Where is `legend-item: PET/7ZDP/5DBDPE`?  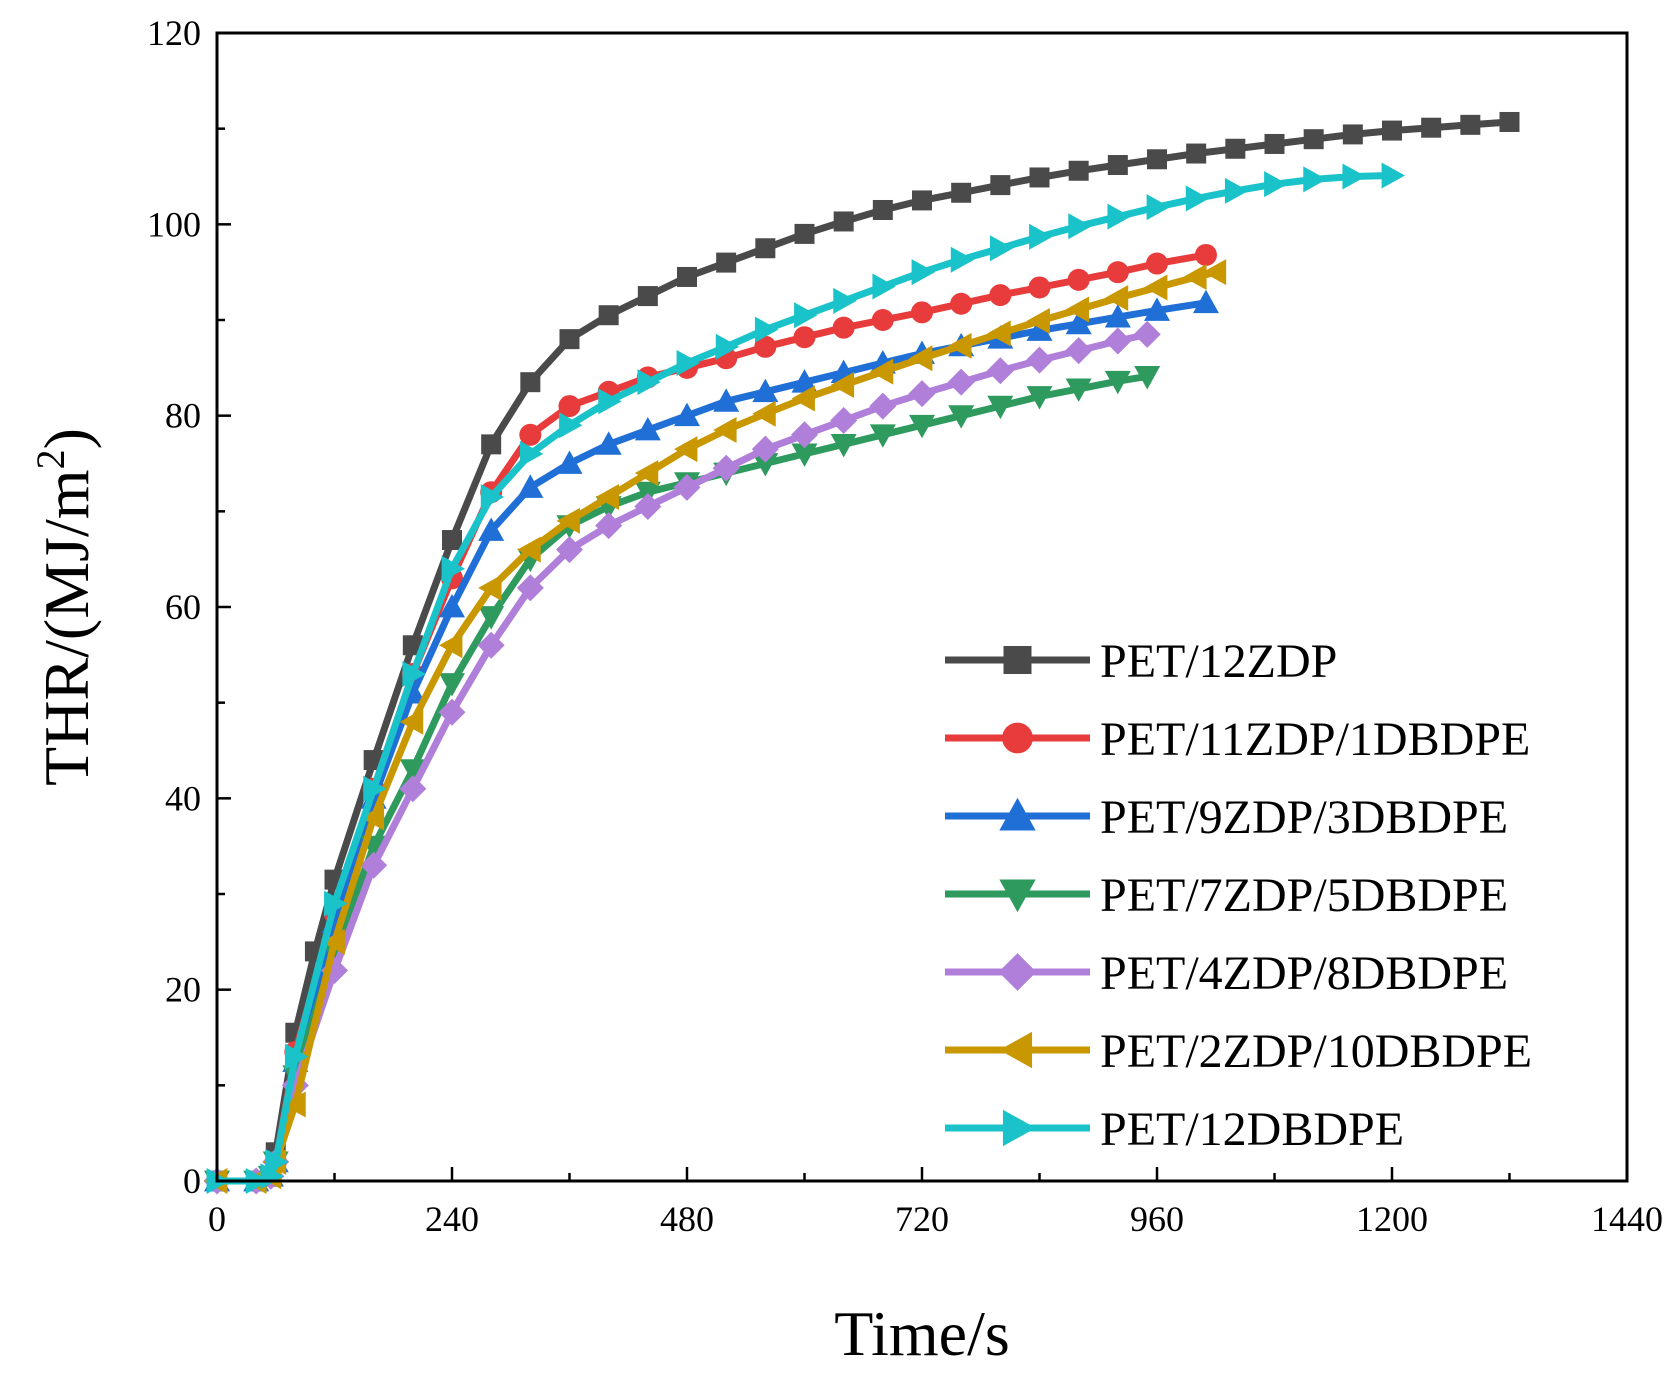 legend-item: PET/7ZDP/5DBDPE is located at coordinates (1226, 895).